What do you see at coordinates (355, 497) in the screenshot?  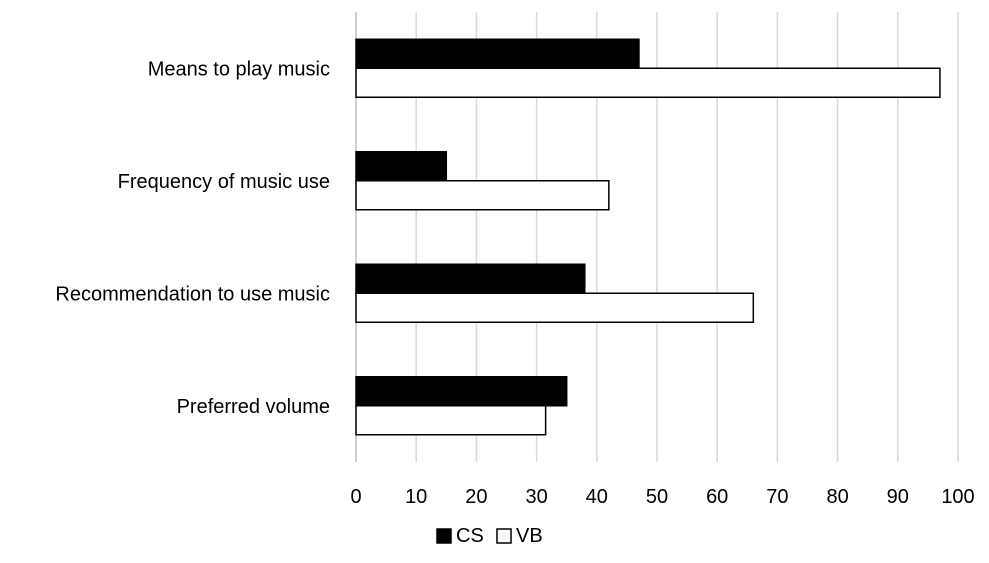 I see `x-tick-label: 0` at bounding box center [355, 497].